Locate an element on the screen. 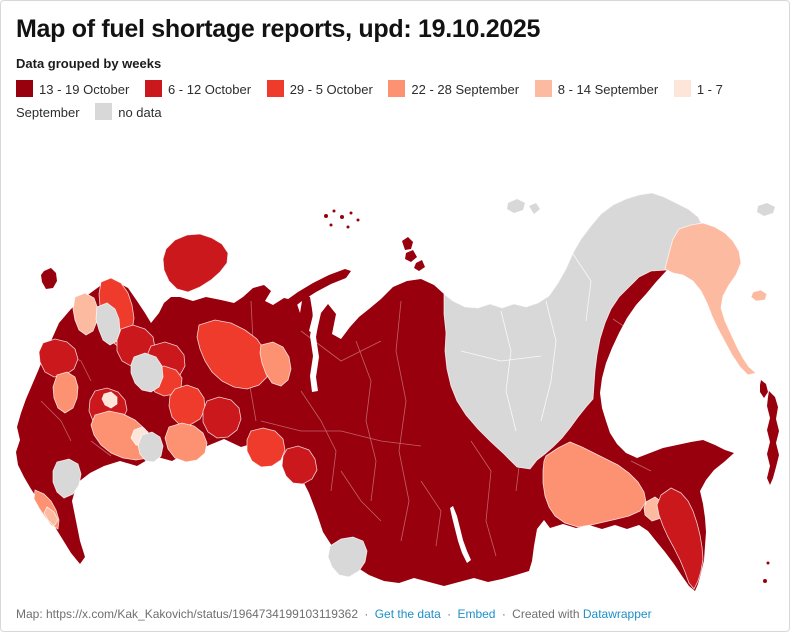 The image size is (796, 639). novaya-zemlya-islands is located at coordinates (311, 295).